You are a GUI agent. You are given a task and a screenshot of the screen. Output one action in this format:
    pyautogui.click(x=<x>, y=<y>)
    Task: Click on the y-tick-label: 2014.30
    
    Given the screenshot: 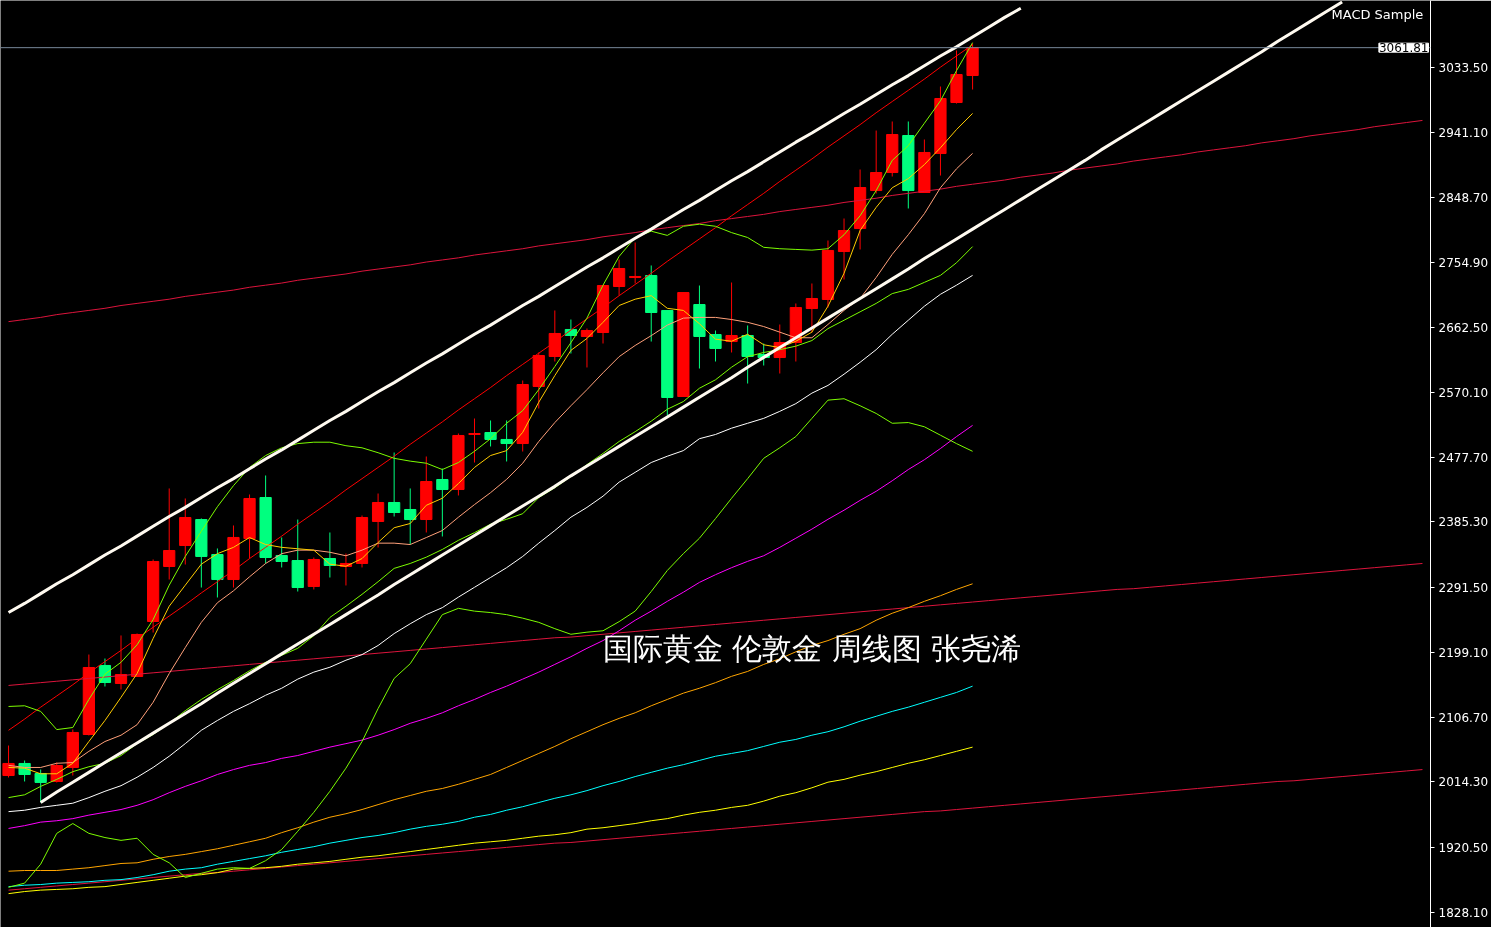 What is the action you would take?
    pyautogui.click(x=1463, y=782)
    